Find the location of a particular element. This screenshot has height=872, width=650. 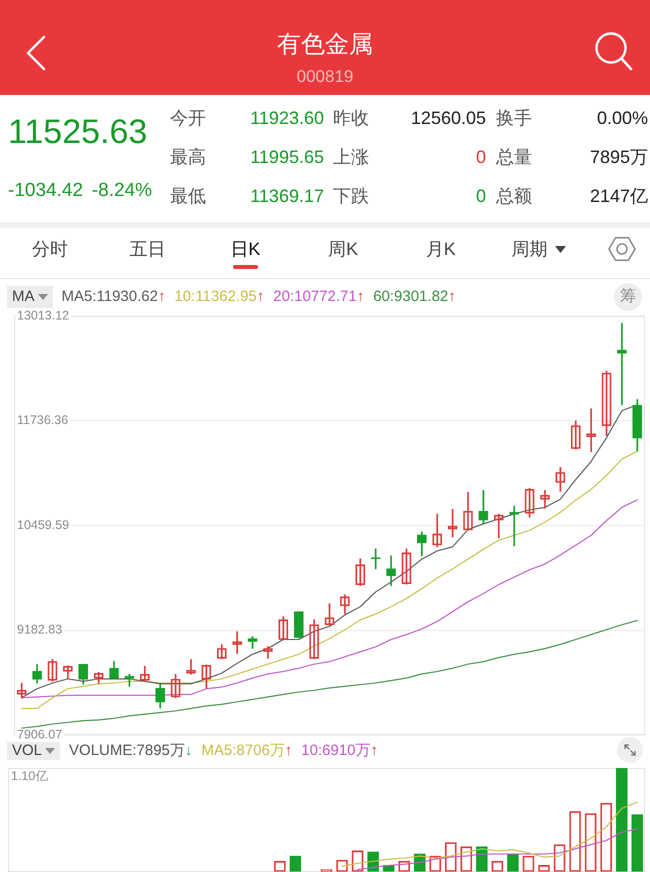

text: 分时 is located at coordinates (50, 249).